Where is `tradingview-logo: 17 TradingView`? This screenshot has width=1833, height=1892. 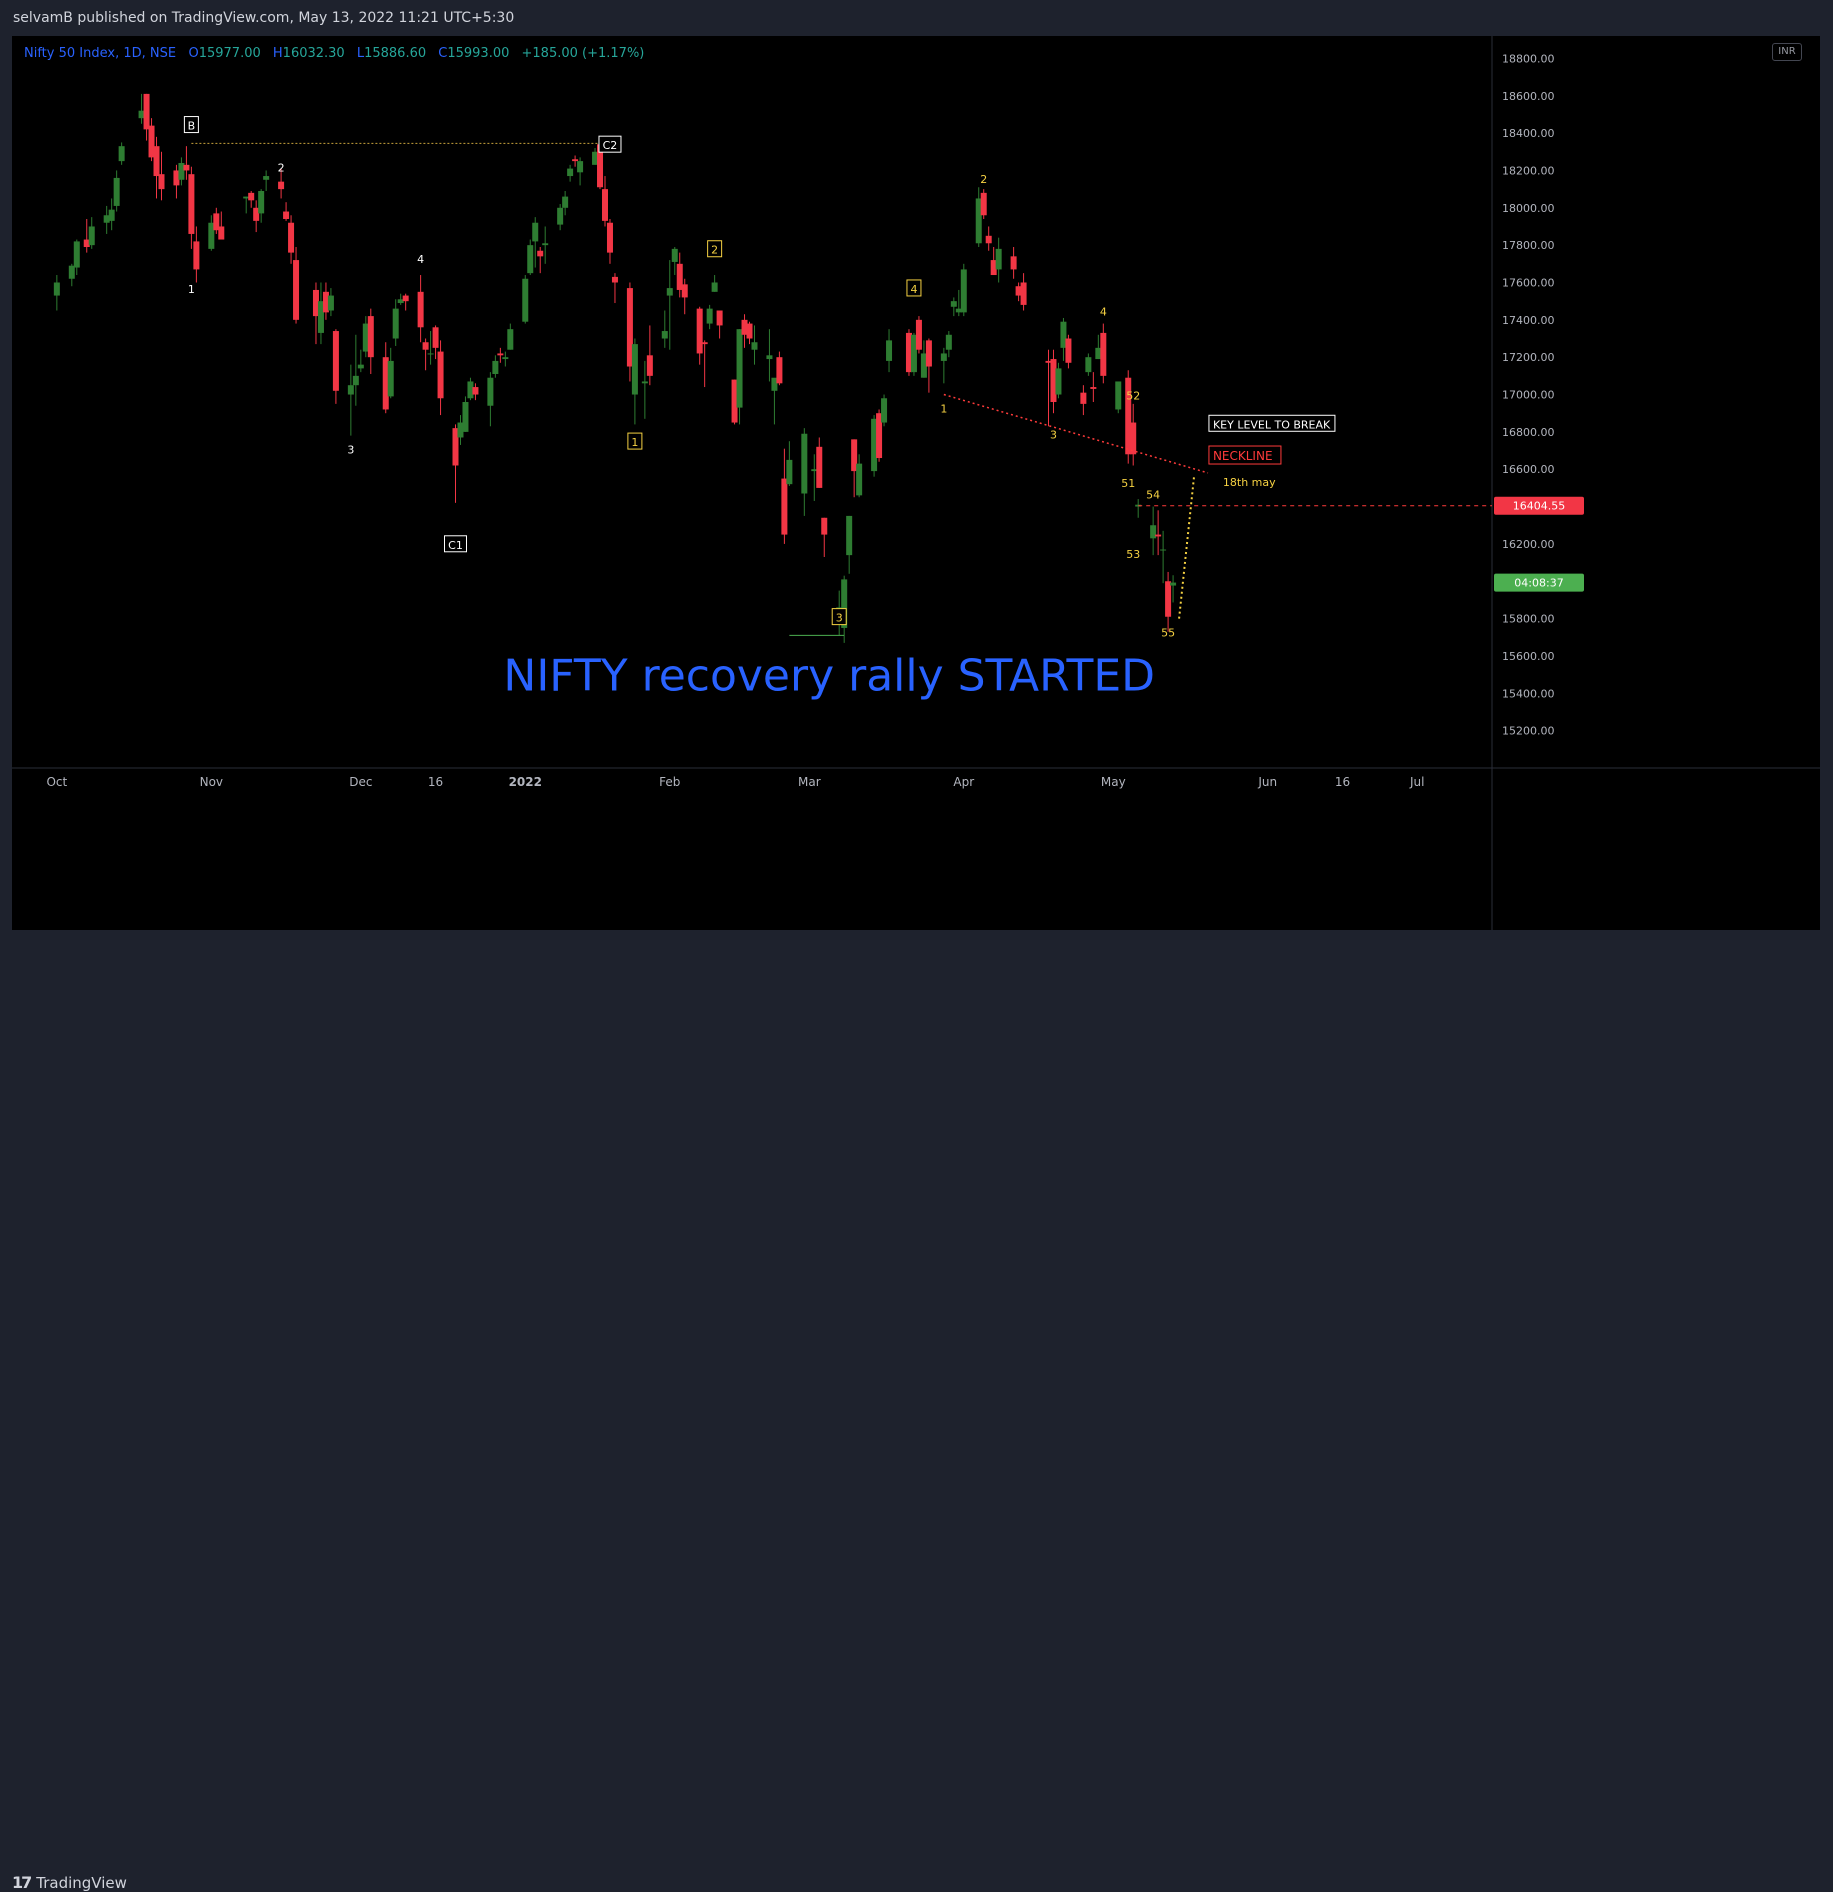
tradingview-logo: 17 TradingView is located at coordinates (69, 1882).